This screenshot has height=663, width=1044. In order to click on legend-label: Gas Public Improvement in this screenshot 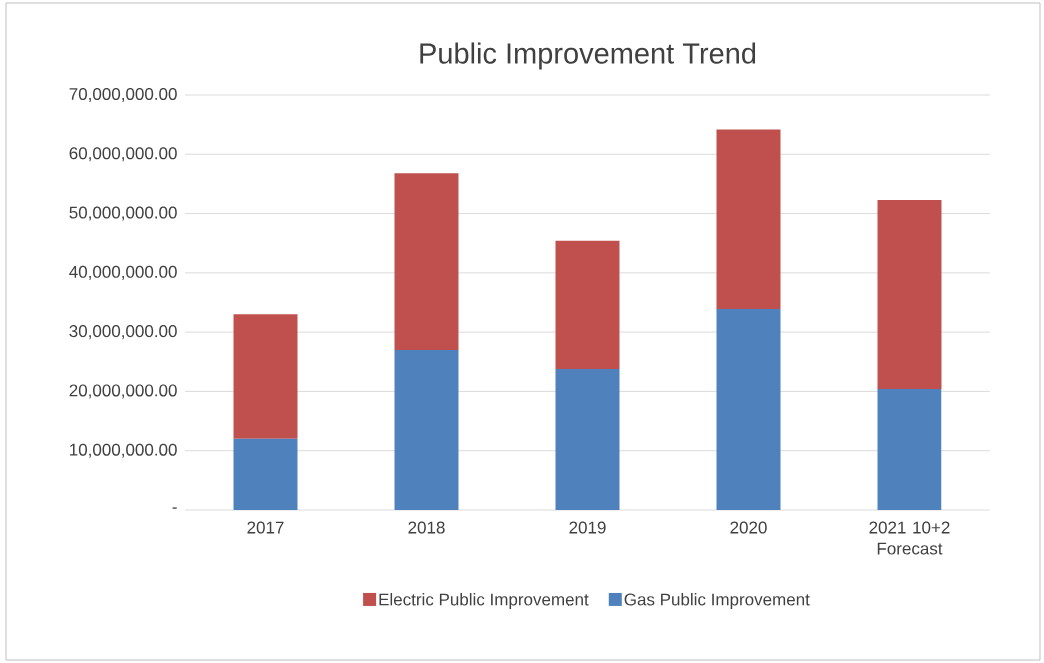, I will do `click(717, 601)`.